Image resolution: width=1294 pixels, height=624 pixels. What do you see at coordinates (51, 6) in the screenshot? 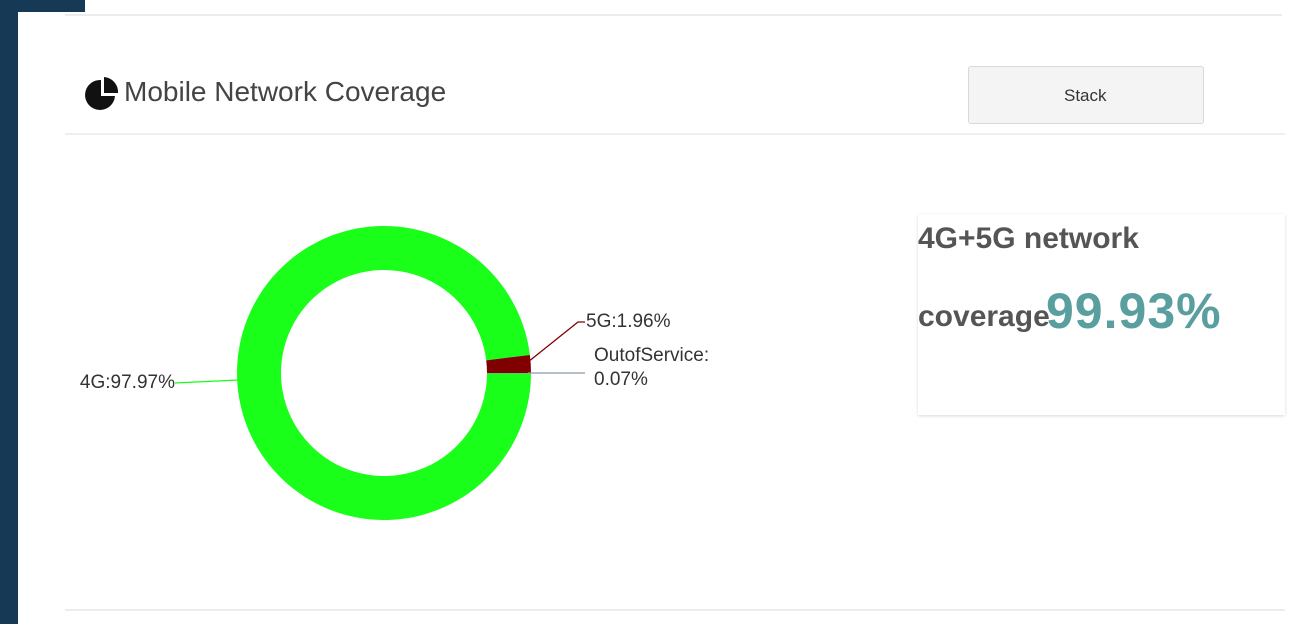
I see `sidebar-tab` at bounding box center [51, 6].